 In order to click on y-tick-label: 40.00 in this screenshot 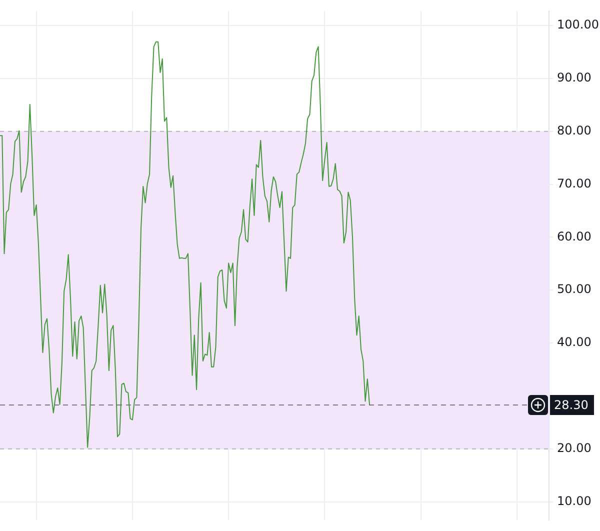, I will do `click(574, 342)`.